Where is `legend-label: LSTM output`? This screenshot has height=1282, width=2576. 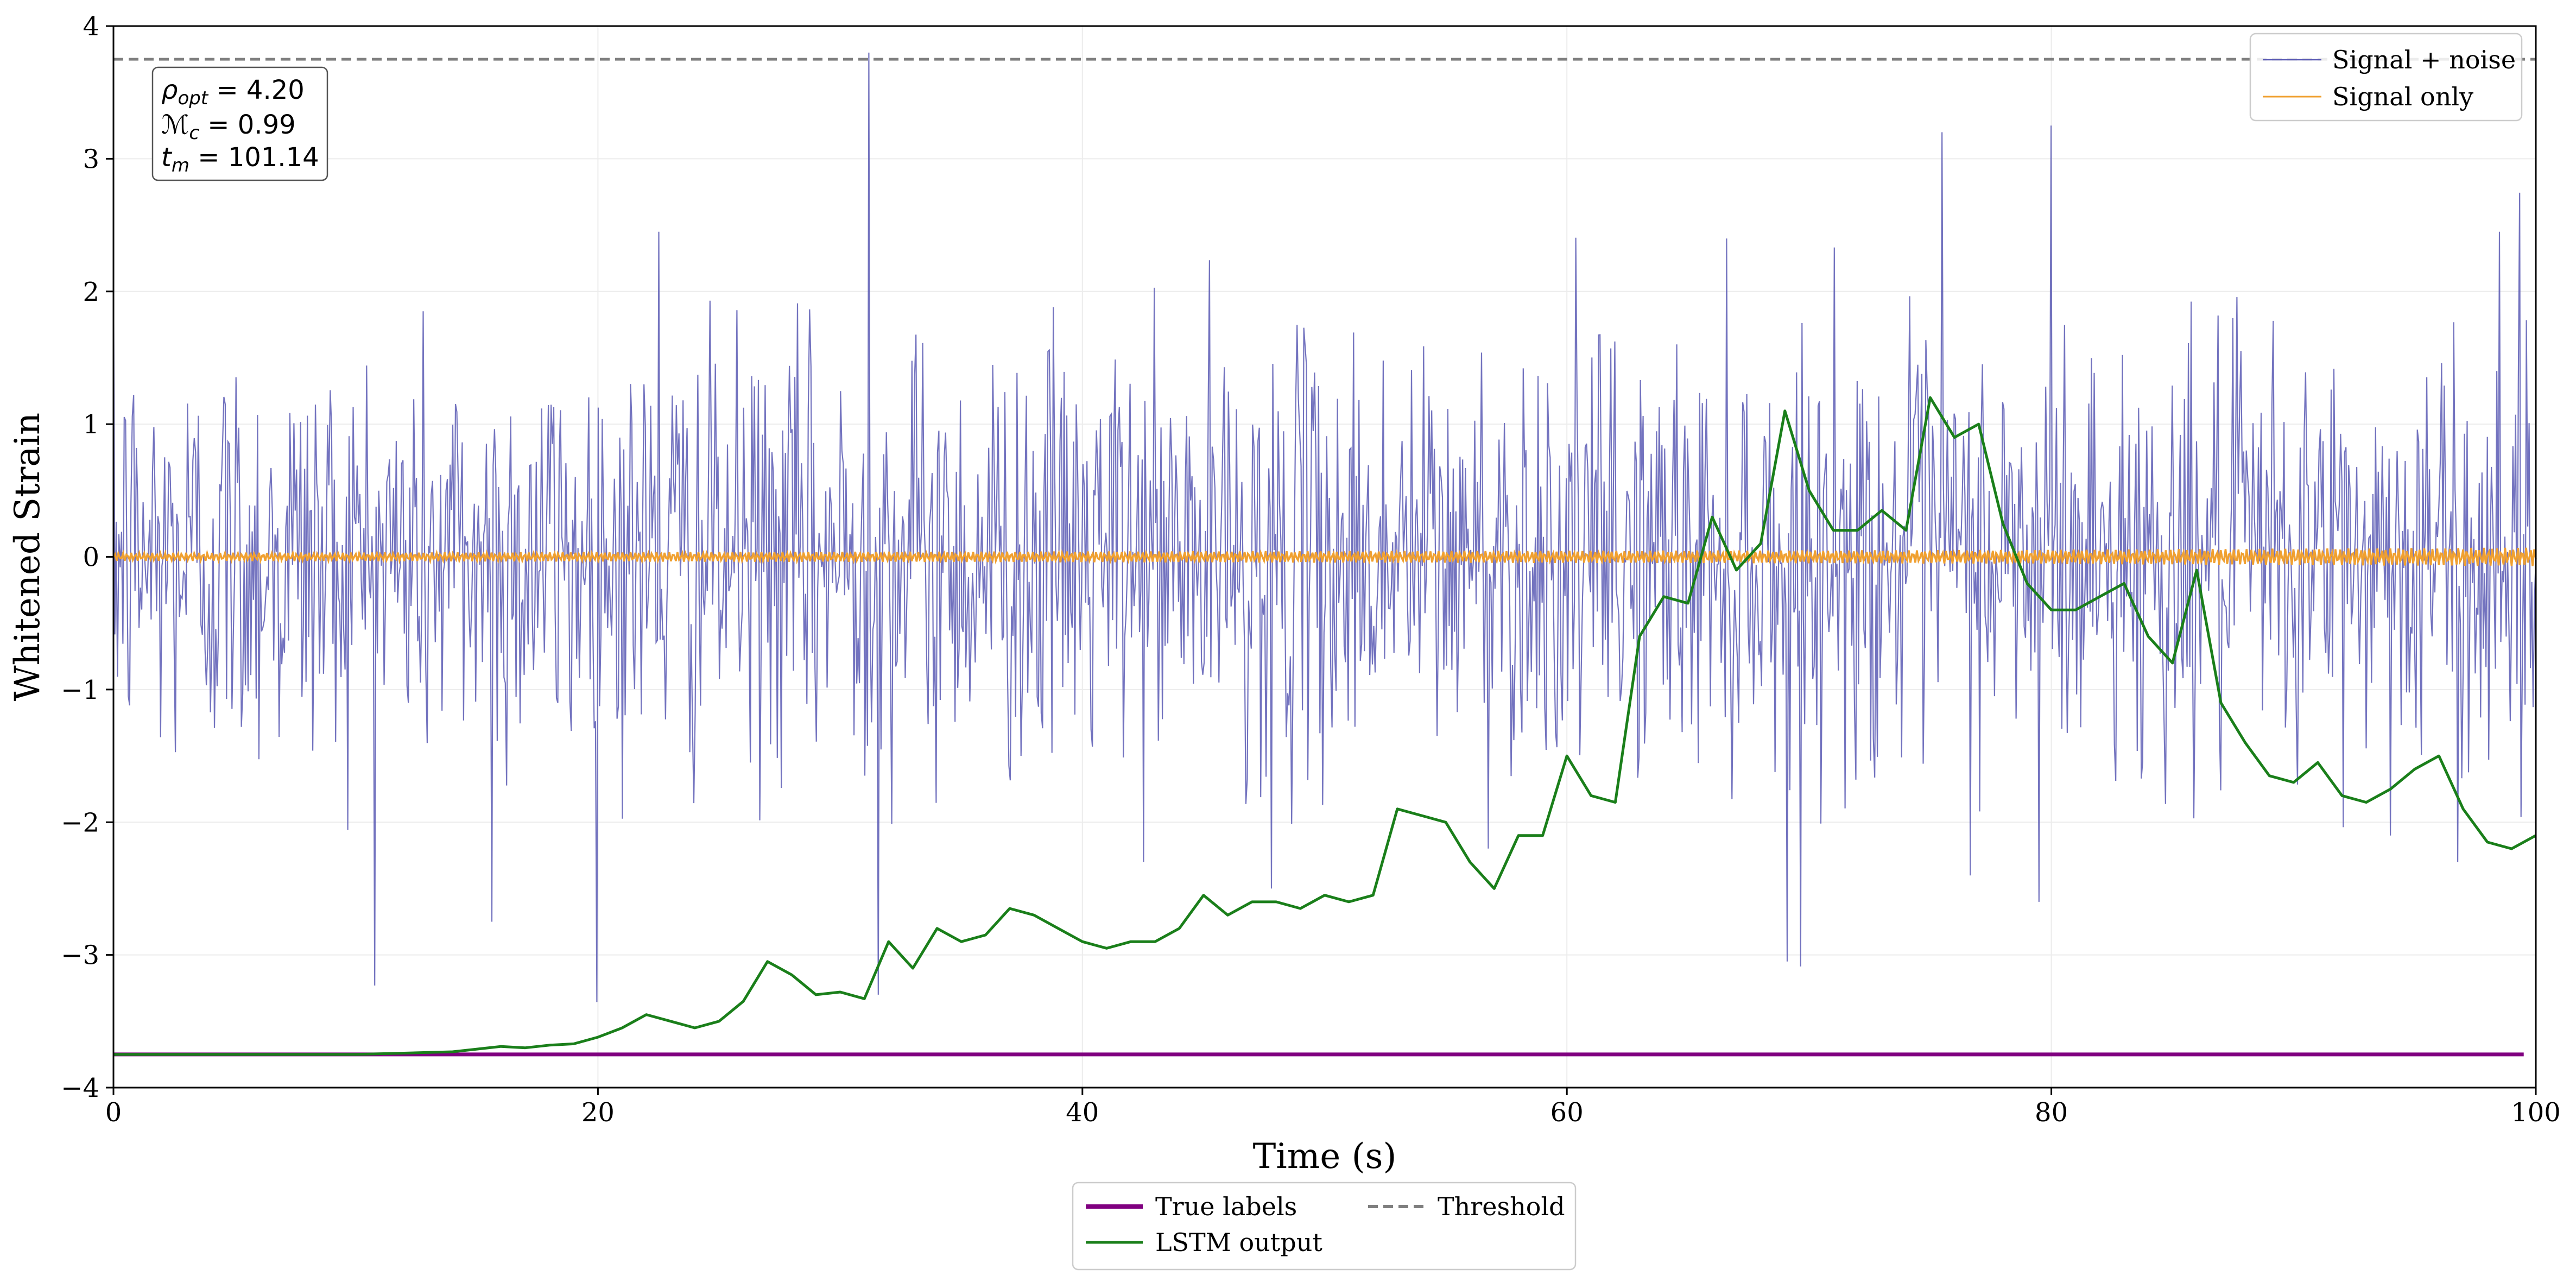 legend-label: LSTM output is located at coordinates (1238, 1242).